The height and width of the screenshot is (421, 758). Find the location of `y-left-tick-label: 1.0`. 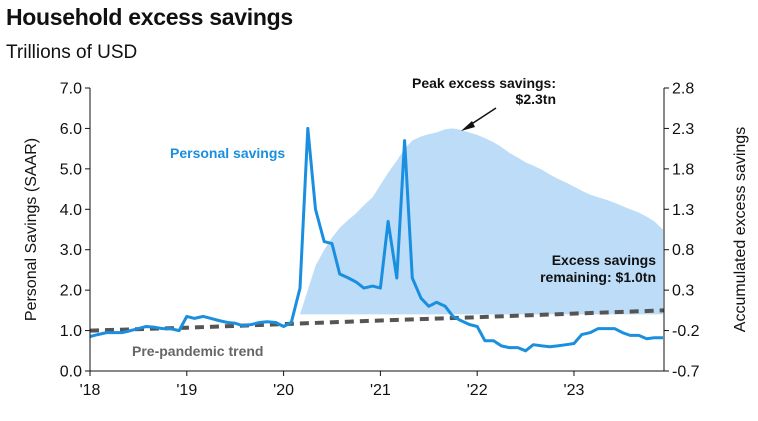

y-left-tick-label: 1.0 is located at coordinates (71, 331).